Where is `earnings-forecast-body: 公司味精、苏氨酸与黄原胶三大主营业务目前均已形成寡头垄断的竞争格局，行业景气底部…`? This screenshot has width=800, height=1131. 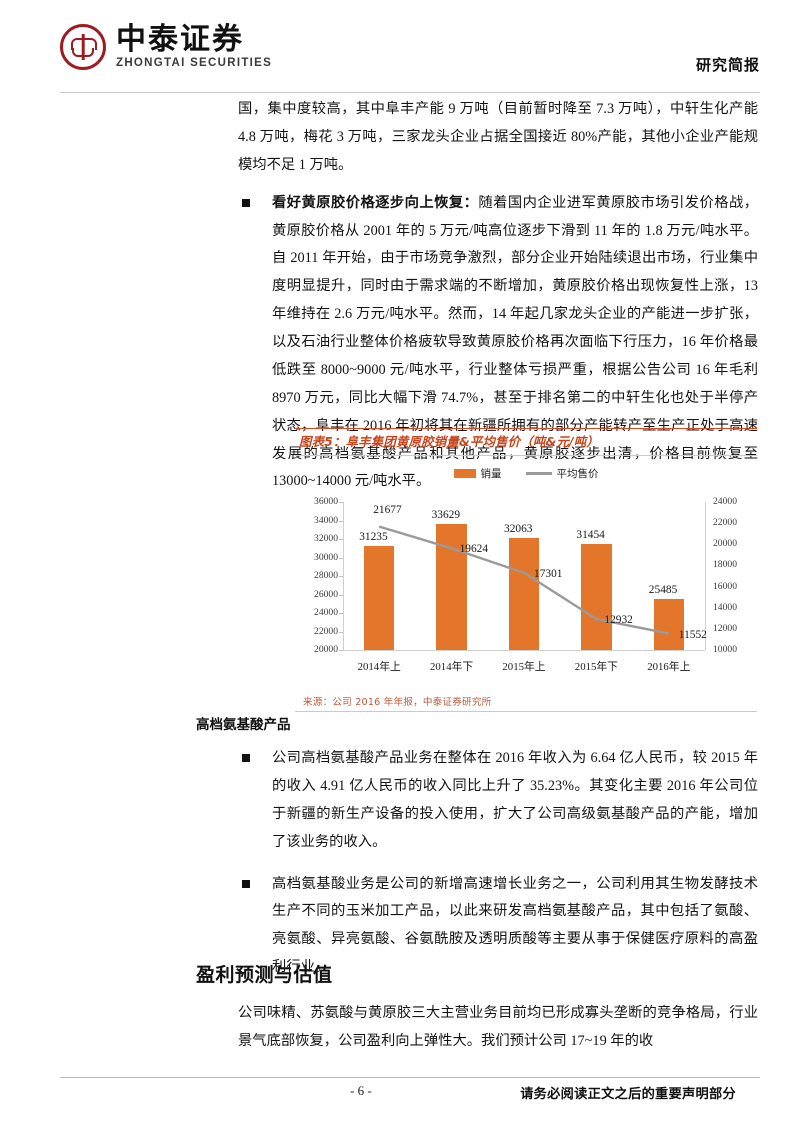 earnings-forecast-body: 公司味精、苏氨酸与黄原胶三大主营业务目前均已形成寡头垄断的竞争格局，行业景气底部… is located at coordinates (498, 1029).